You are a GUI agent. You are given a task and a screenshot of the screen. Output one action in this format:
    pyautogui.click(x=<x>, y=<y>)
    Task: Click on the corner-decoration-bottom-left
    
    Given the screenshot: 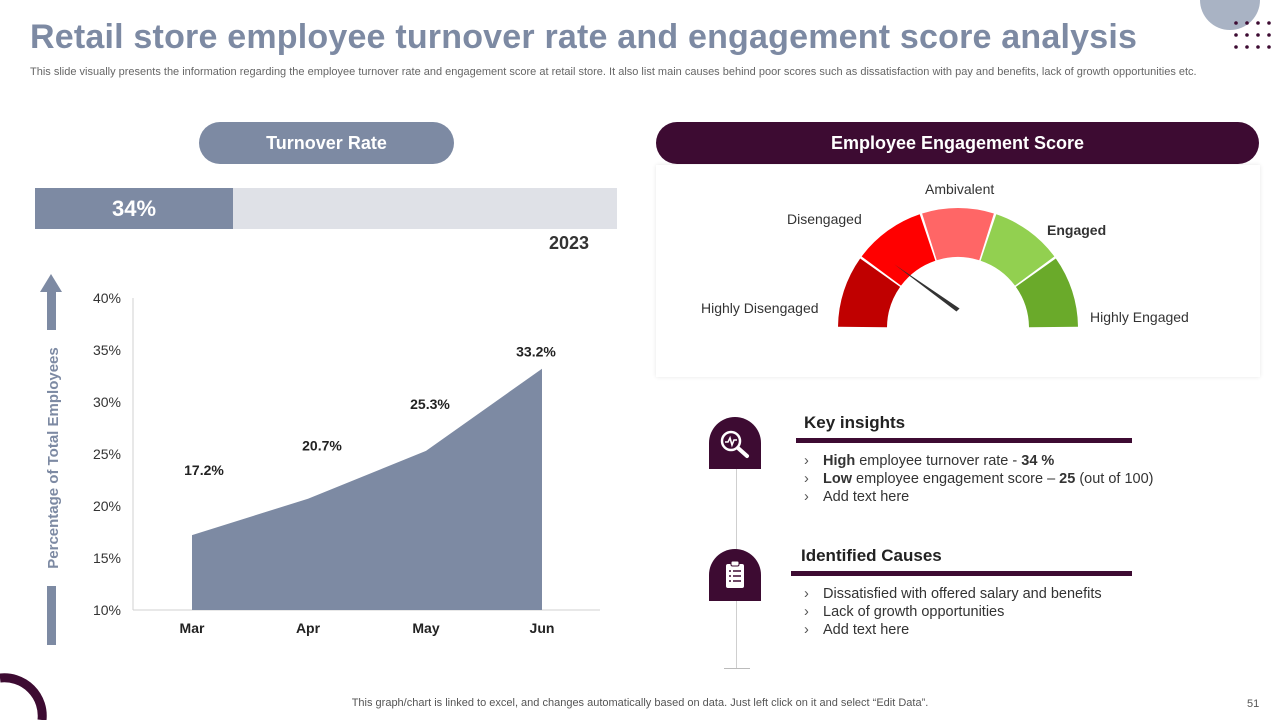 What is the action you would take?
    pyautogui.click(x=23, y=696)
    